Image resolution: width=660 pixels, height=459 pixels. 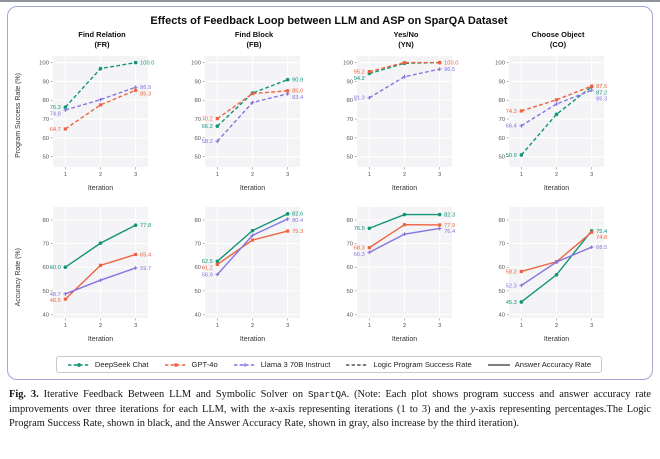 What do you see at coordinates (359, 255) in the screenshot?
I see `svg-text: 66.3` at bounding box center [359, 255].